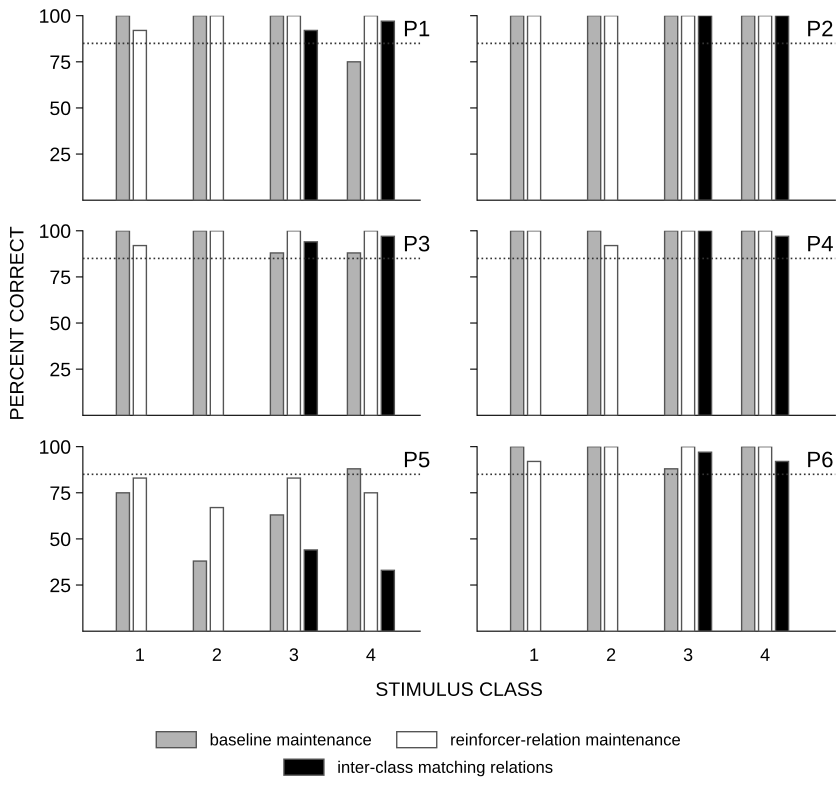 This screenshot has width=837, height=785. What do you see at coordinates (820, 28) in the screenshot?
I see `chart-title: P2` at bounding box center [820, 28].